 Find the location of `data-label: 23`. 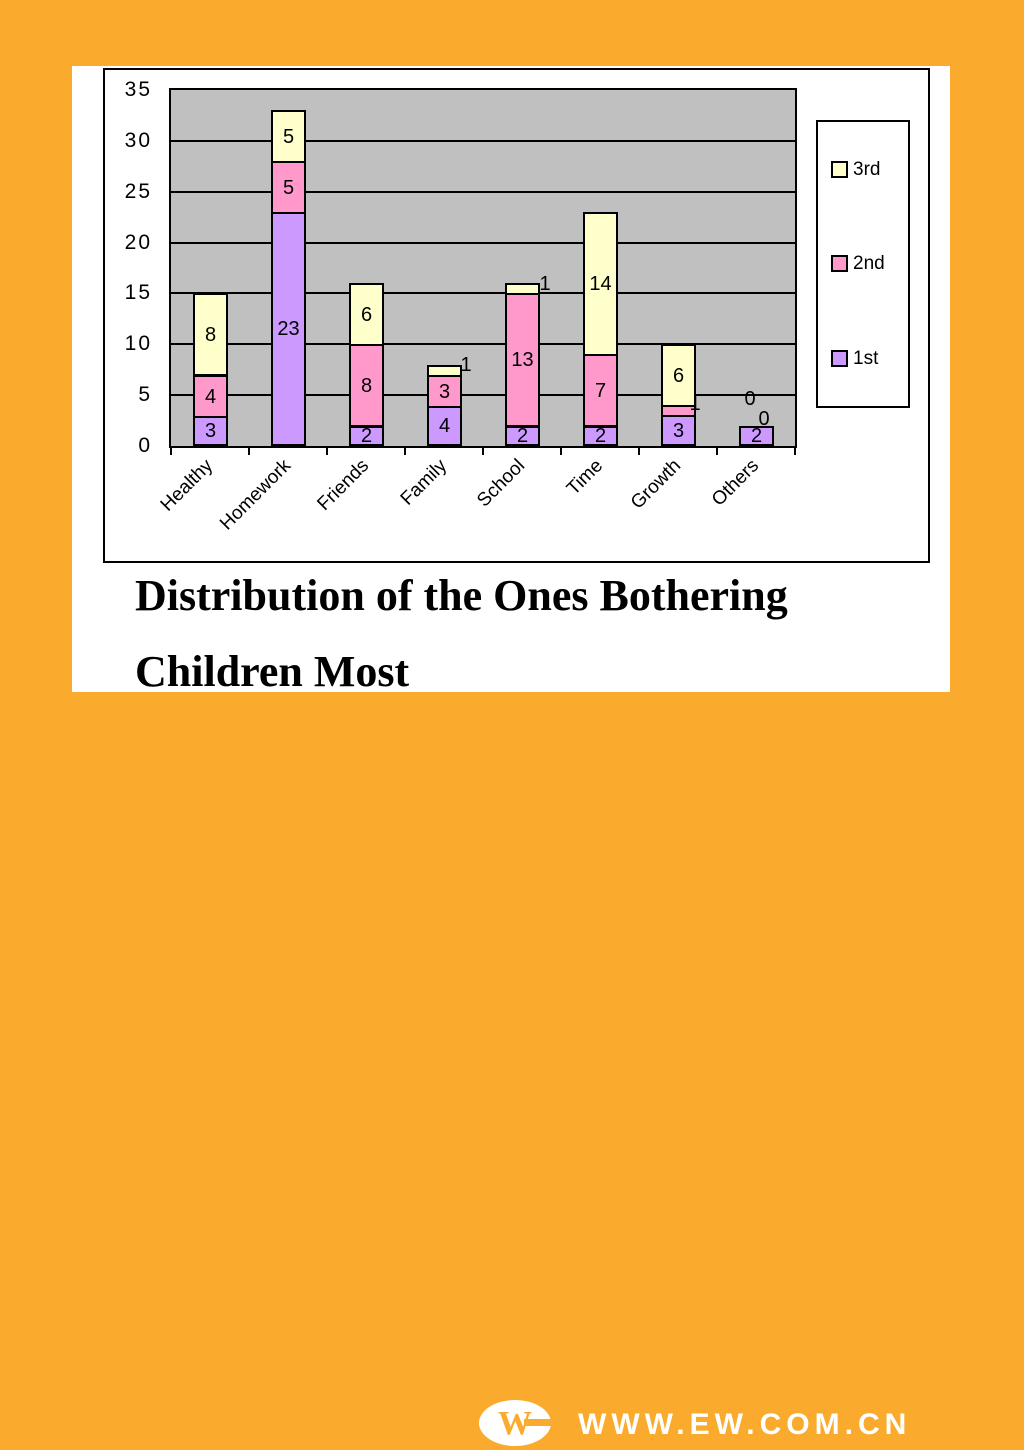

data-label: 23 is located at coordinates (288, 329).